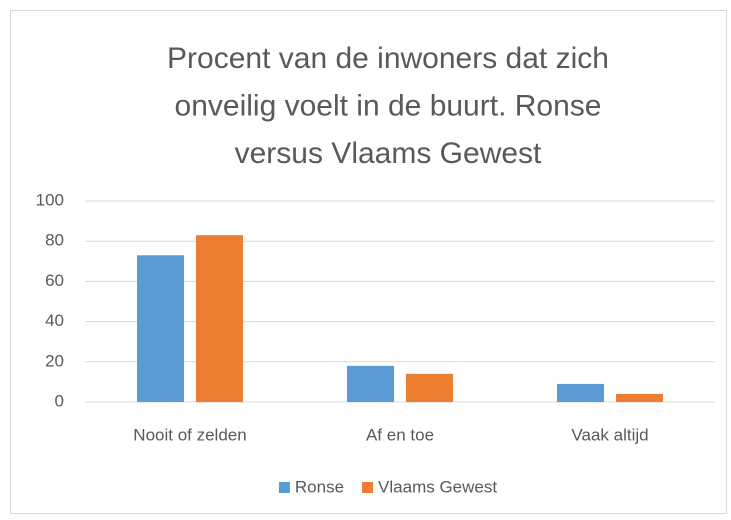  What do you see at coordinates (50, 199) in the screenshot?
I see `y-tick-label: 100` at bounding box center [50, 199].